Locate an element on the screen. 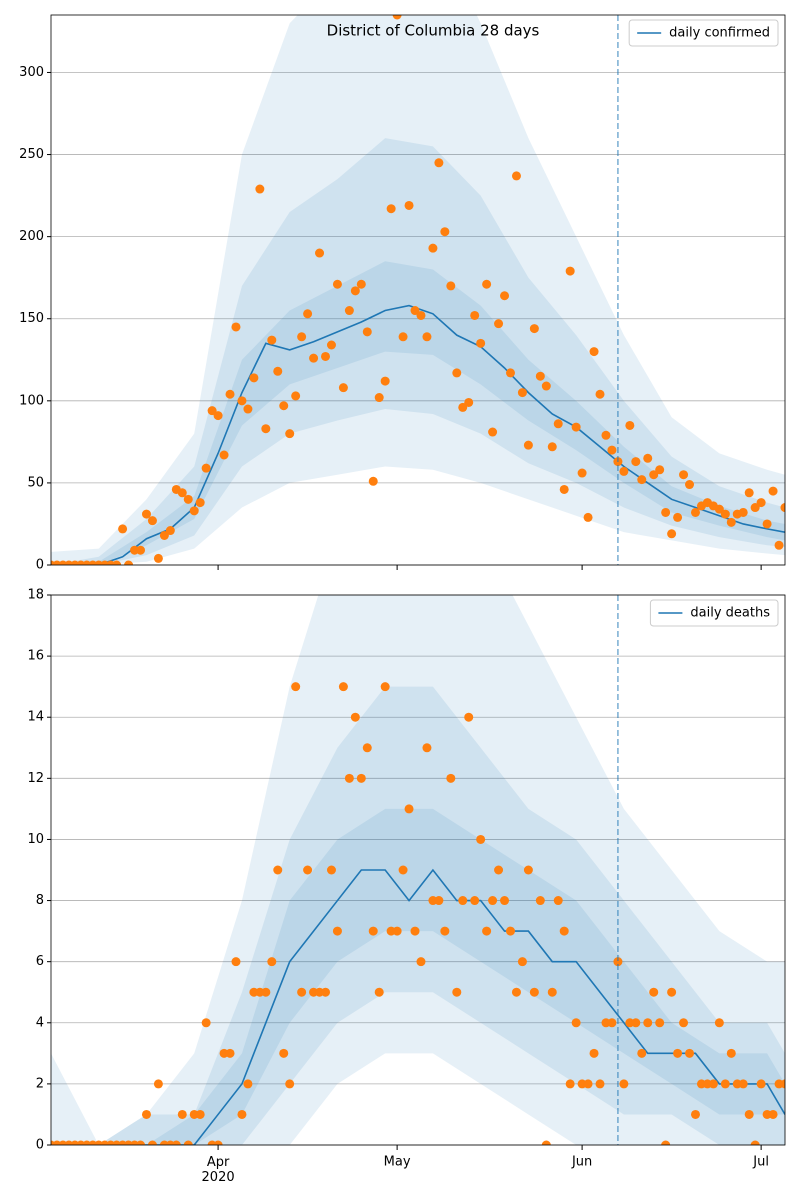  legend-label: daily deaths is located at coordinates (730, 613).